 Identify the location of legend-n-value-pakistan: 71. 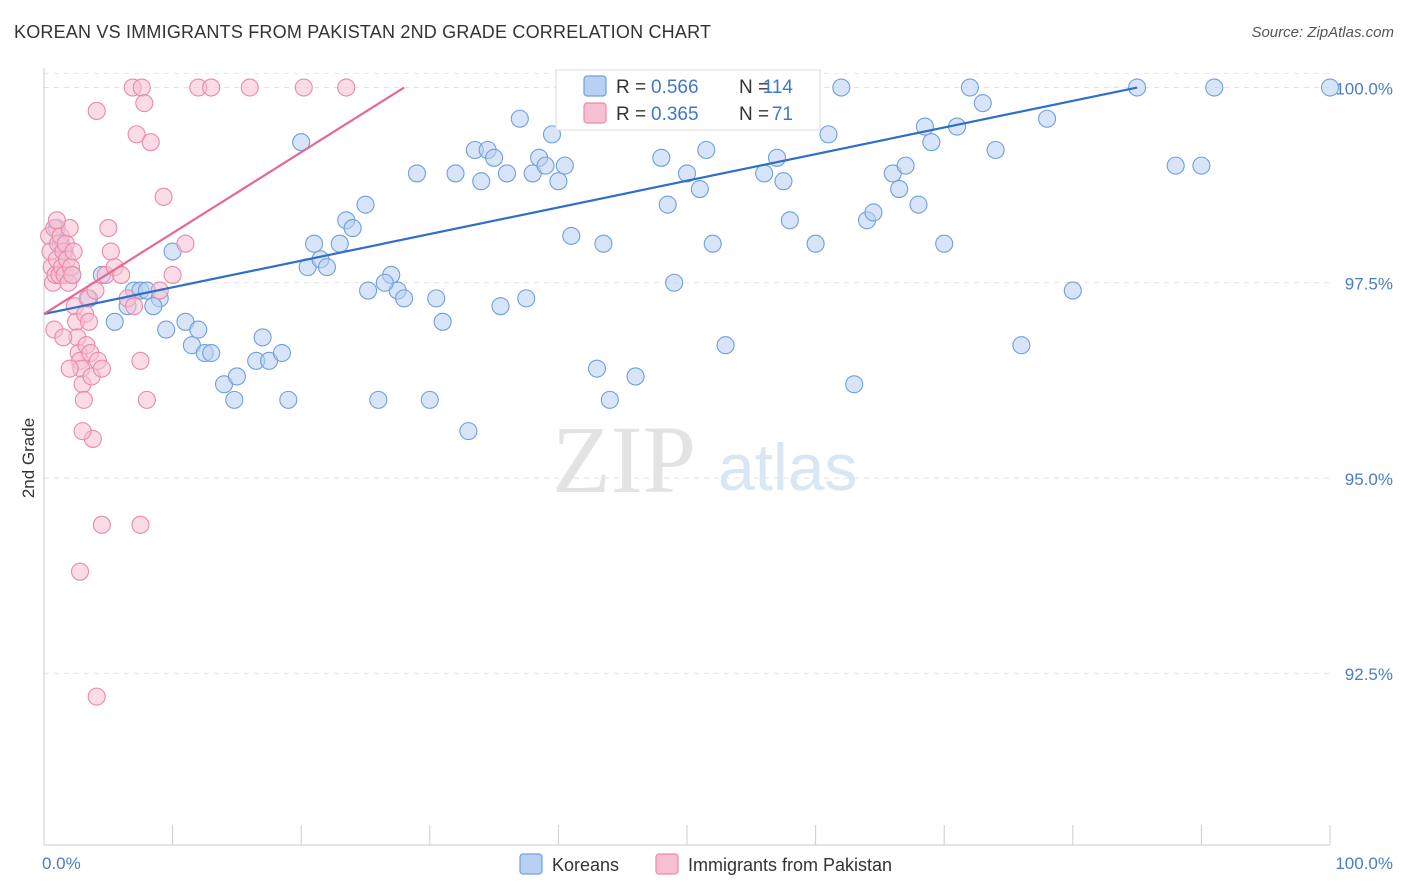
(782, 114).